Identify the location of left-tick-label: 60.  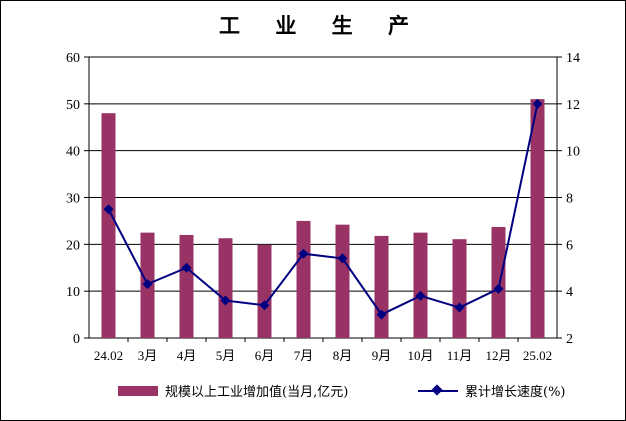
(73, 58).